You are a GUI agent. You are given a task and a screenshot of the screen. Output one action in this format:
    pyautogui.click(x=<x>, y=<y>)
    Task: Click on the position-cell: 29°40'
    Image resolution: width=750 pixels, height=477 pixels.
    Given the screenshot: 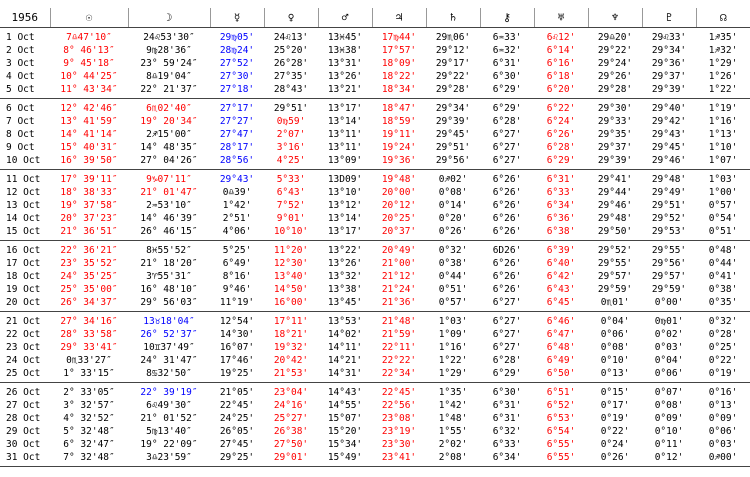 What is the action you would take?
    pyautogui.click(x=669, y=108)
    